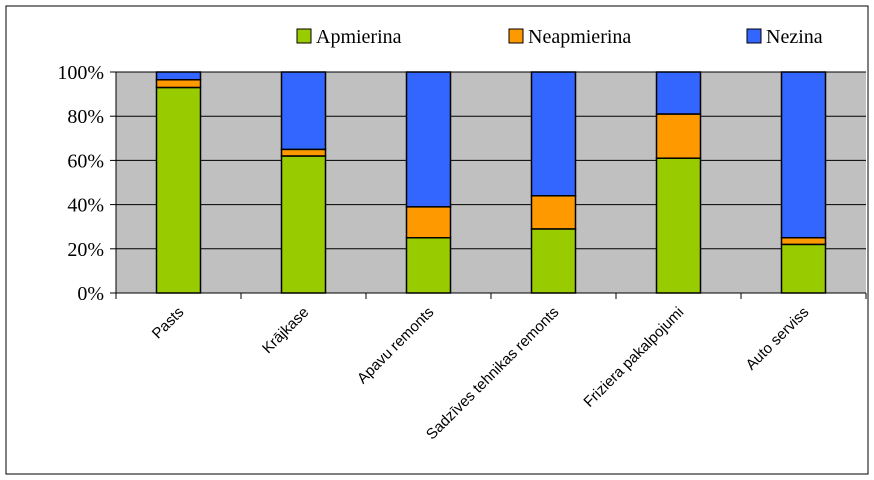 The width and height of the screenshot is (874, 480). I want to click on legend-label: Neapmierina, so click(579, 37).